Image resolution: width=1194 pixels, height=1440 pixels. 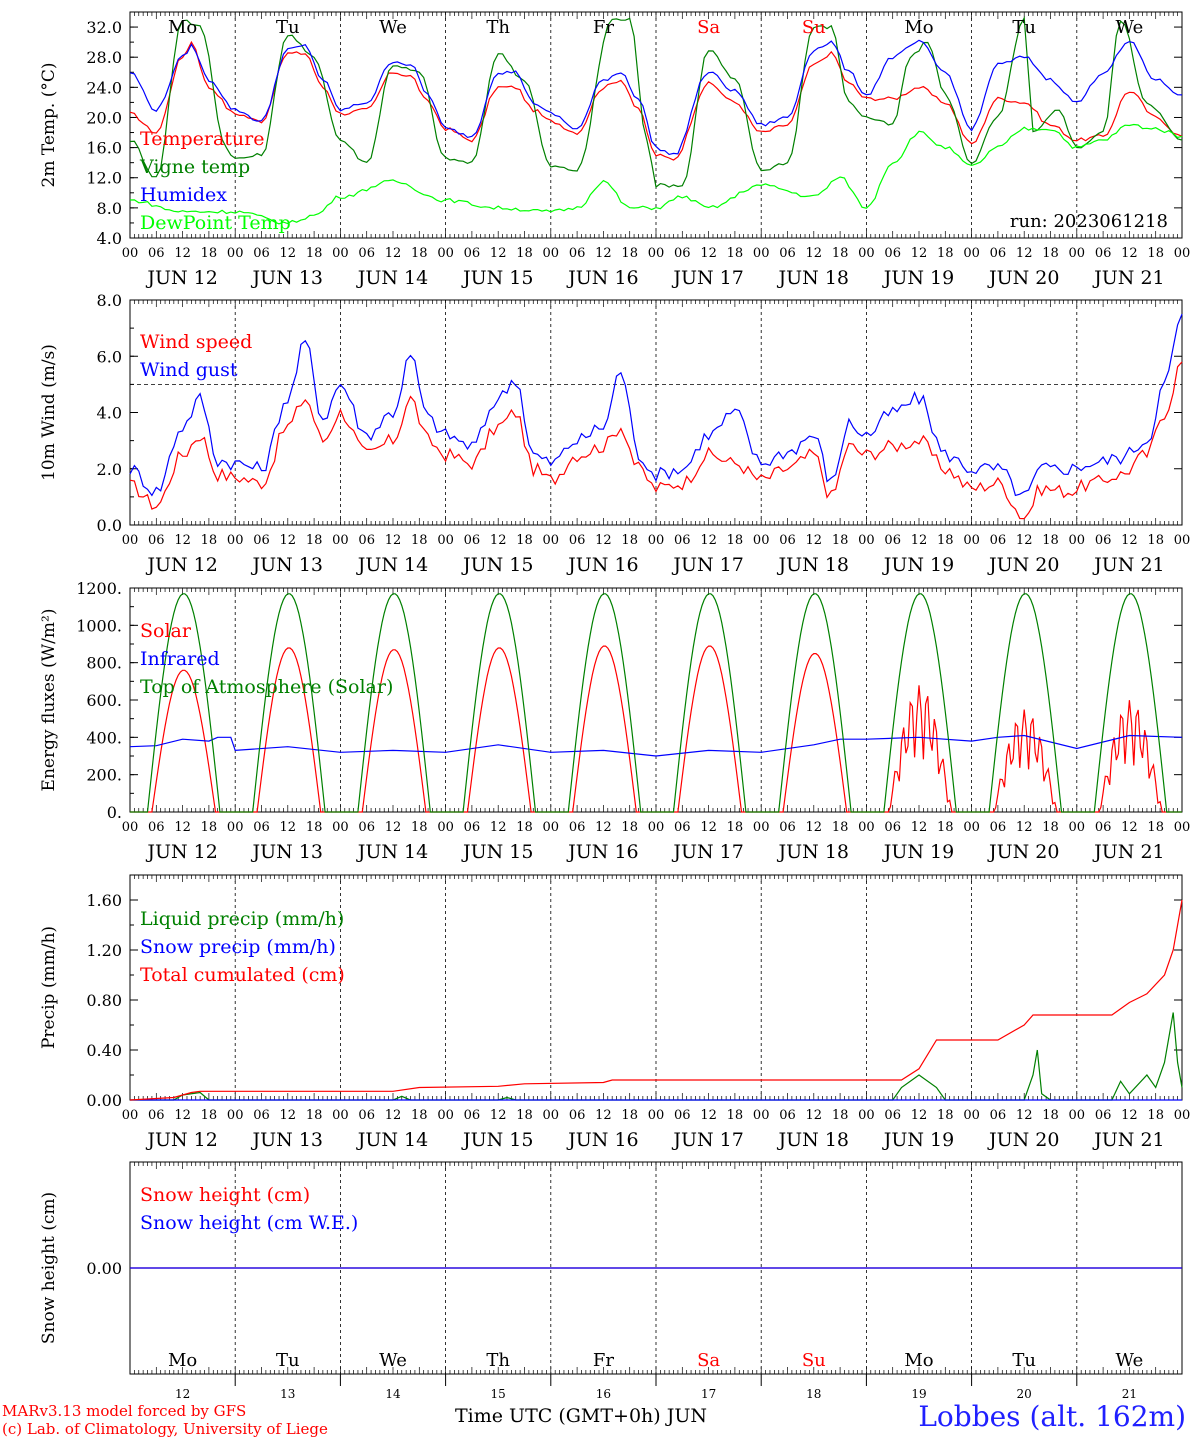 I want to click on y-tick-label: 0.40, so click(x=104, y=1050).